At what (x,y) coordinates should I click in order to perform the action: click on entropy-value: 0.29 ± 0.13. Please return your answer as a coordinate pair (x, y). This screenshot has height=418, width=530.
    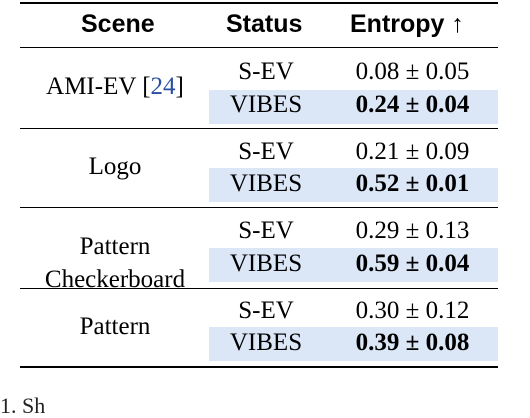
    Looking at the image, I should click on (412, 230).